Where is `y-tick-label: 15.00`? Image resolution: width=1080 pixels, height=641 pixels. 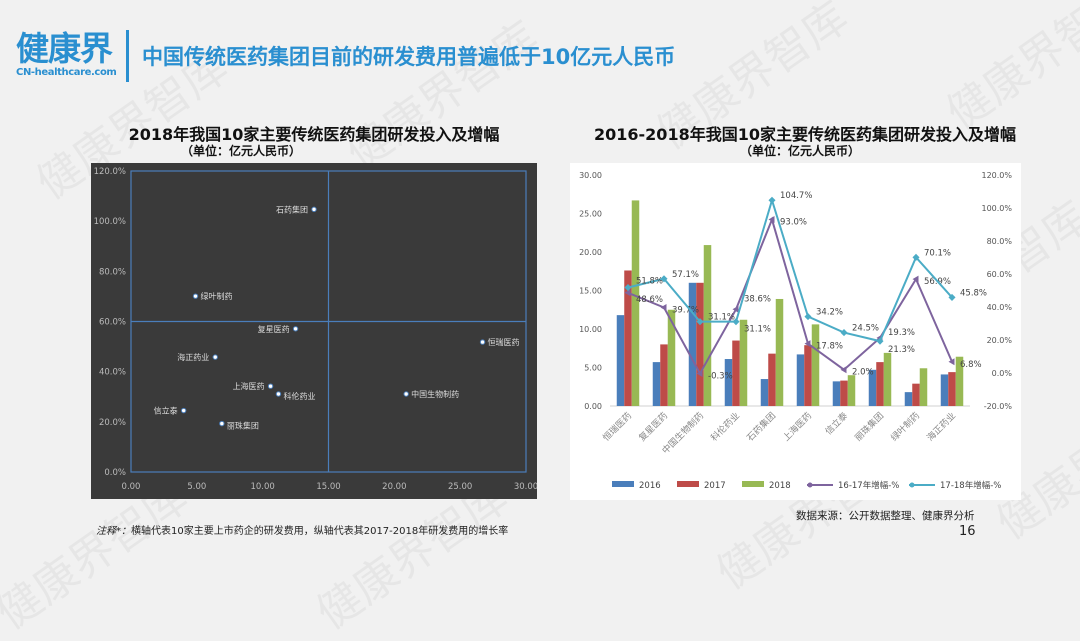 y-tick-label: 15.00 is located at coordinates (590, 291).